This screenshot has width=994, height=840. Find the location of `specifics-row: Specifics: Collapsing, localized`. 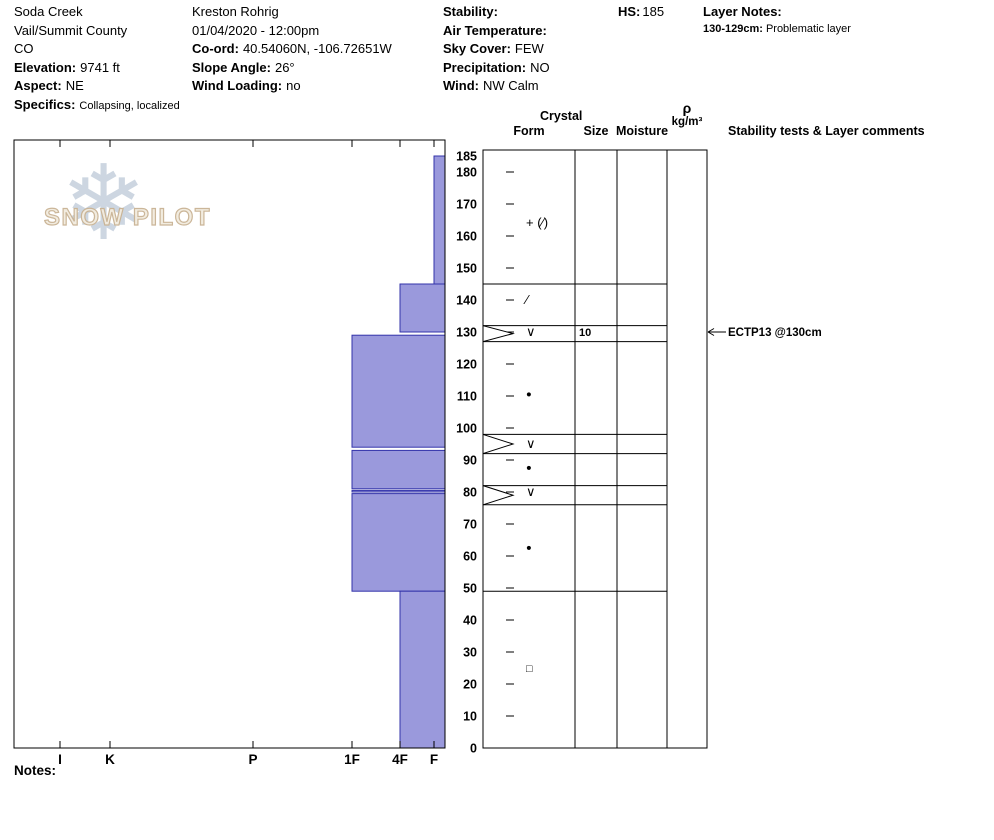

specifics-row: Specifics: Collapsing, localized is located at coordinates (97, 106).